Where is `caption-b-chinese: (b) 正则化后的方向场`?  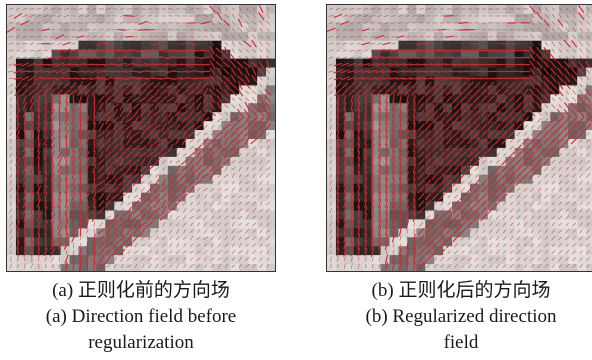 caption-b-chinese: (b) 正则化后的方向场 is located at coordinates (461, 290).